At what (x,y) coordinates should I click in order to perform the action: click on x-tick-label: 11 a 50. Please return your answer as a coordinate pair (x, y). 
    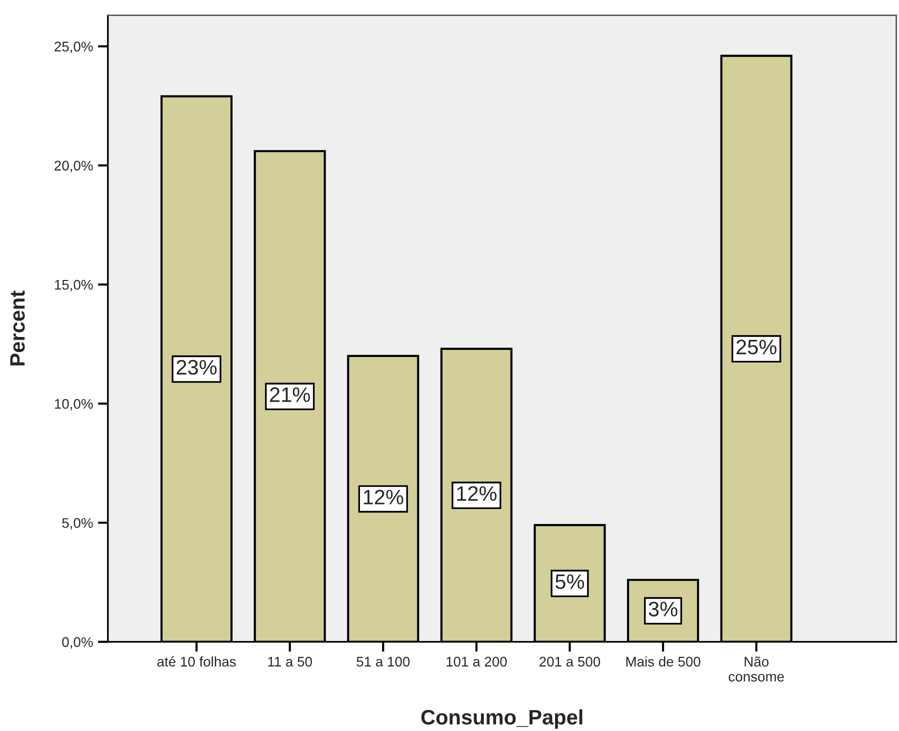
    Looking at the image, I should click on (290, 661).